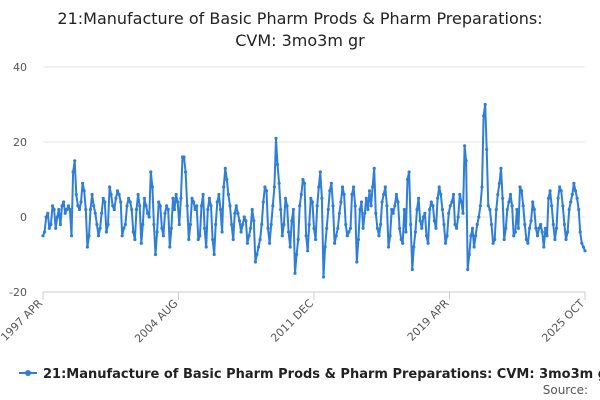 Image resolution: width=600 pixels, height=400 pixels. What do you see at coordinates (292, 321) in the screenshot?
I see `x-tick-label: 2011 DEC` at bounding box center [292, 321].